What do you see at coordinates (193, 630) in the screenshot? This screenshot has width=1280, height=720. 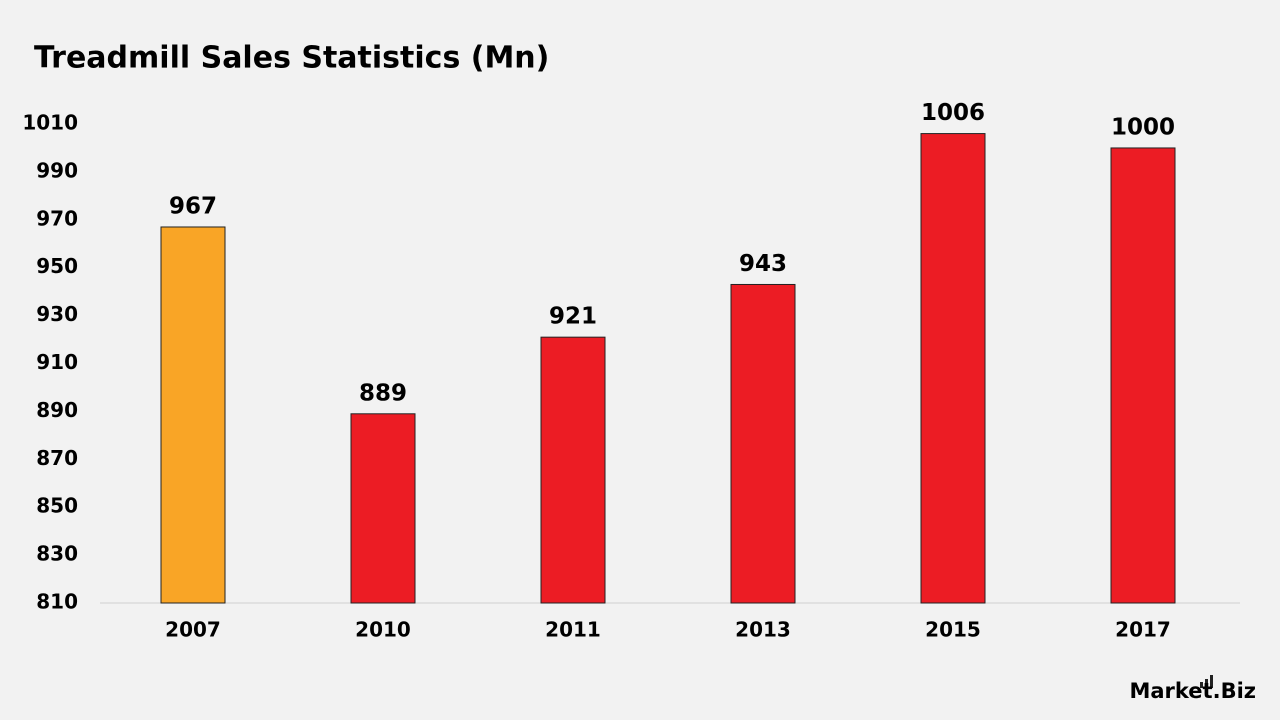 I see `x-tick-label: 2007` at bounding box center [193, 630].